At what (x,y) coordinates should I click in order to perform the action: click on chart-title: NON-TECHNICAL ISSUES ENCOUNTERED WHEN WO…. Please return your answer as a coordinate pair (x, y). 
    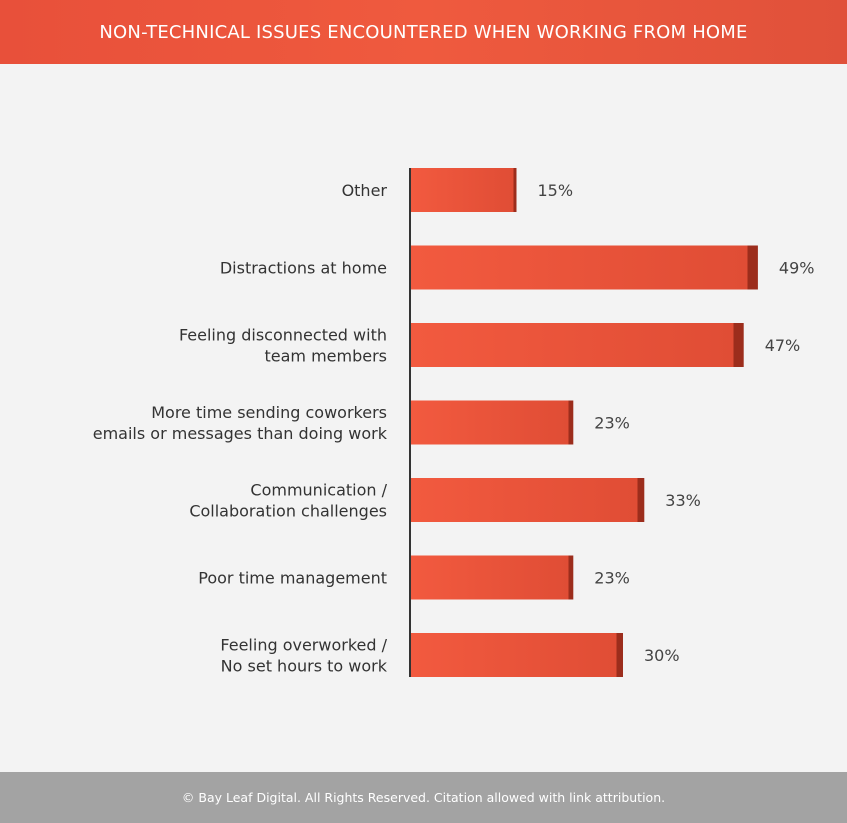
    Looking at the image, I should click on (423, 32).